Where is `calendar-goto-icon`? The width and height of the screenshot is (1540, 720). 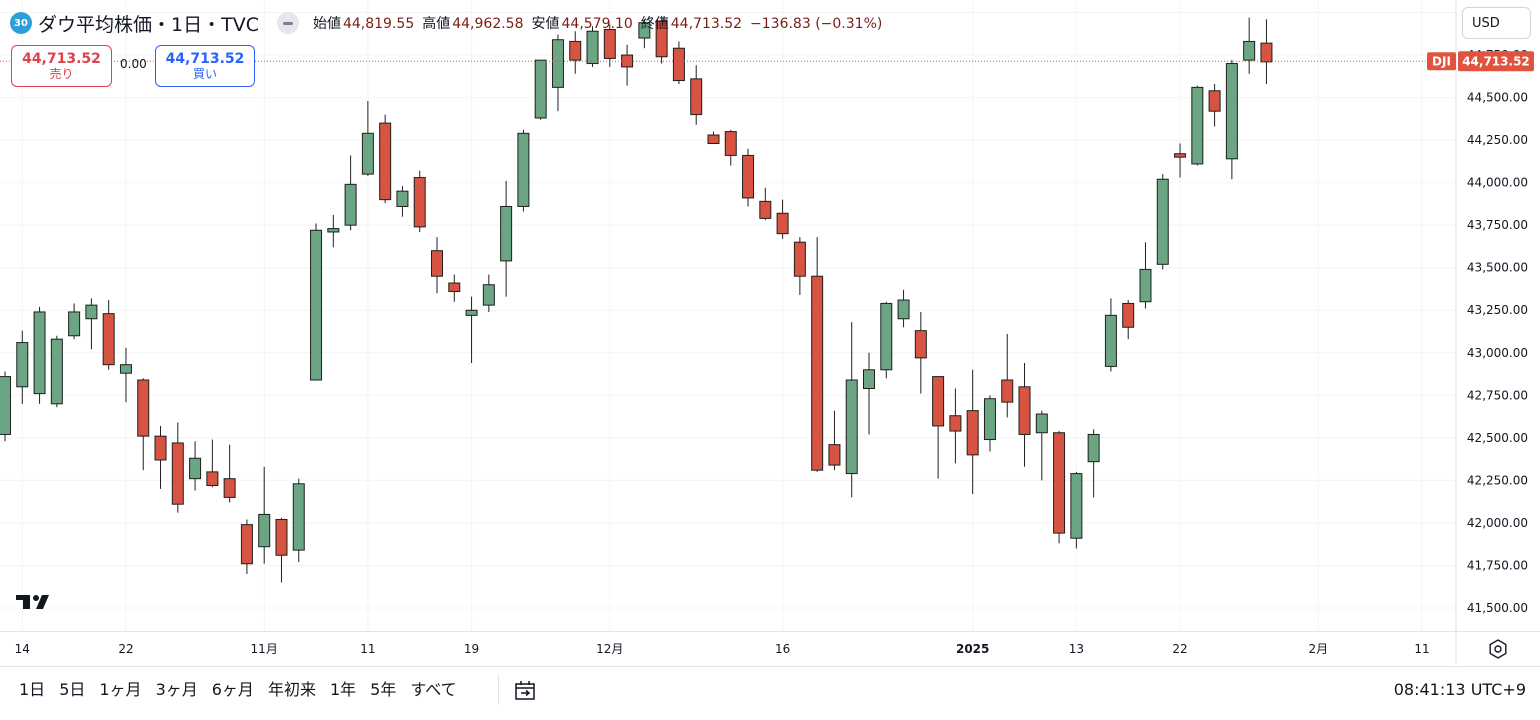 calendar-goto-icon is located at coordinates (525, 692).